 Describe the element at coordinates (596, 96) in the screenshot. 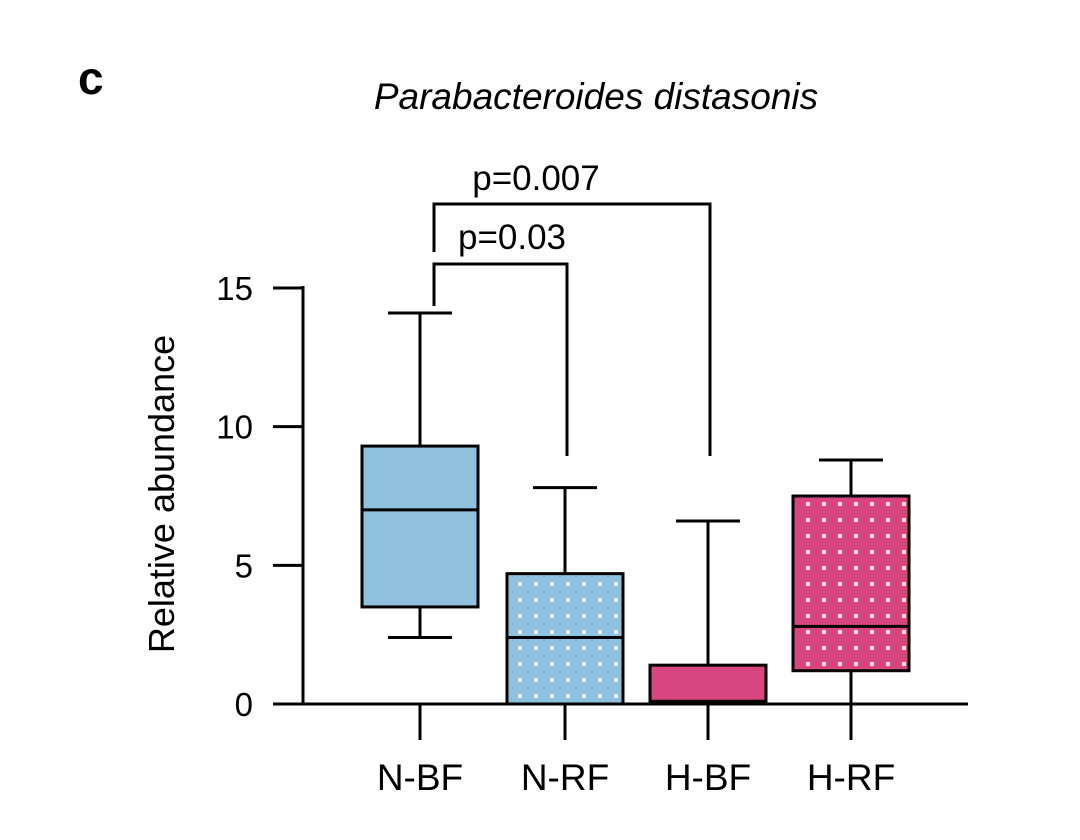

I see `chart-title: Parabacteroides distasonis` at that location.